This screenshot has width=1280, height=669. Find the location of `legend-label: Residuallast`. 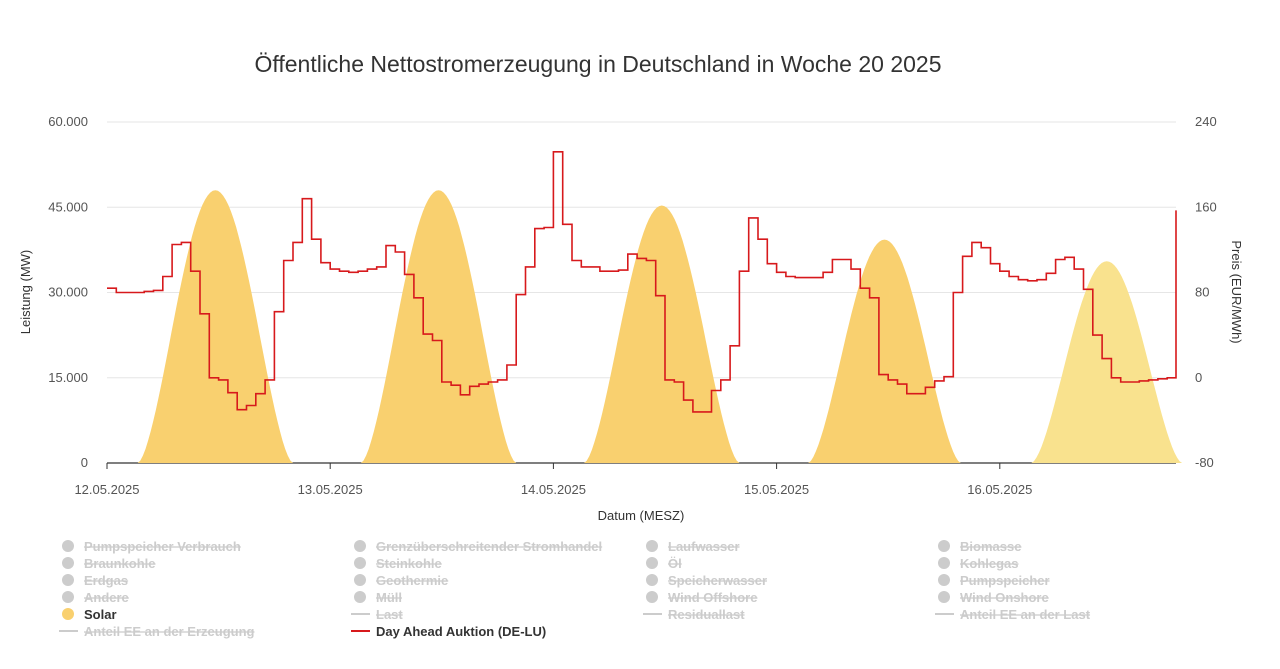

legend-label: Residuallast is located at coordinates (706, 614).